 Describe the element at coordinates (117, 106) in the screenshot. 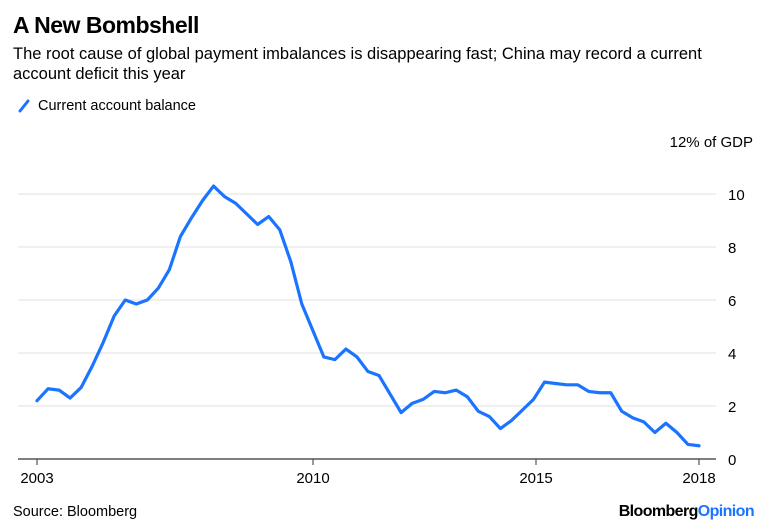

I see `legend-label: Current account balance` at that location.